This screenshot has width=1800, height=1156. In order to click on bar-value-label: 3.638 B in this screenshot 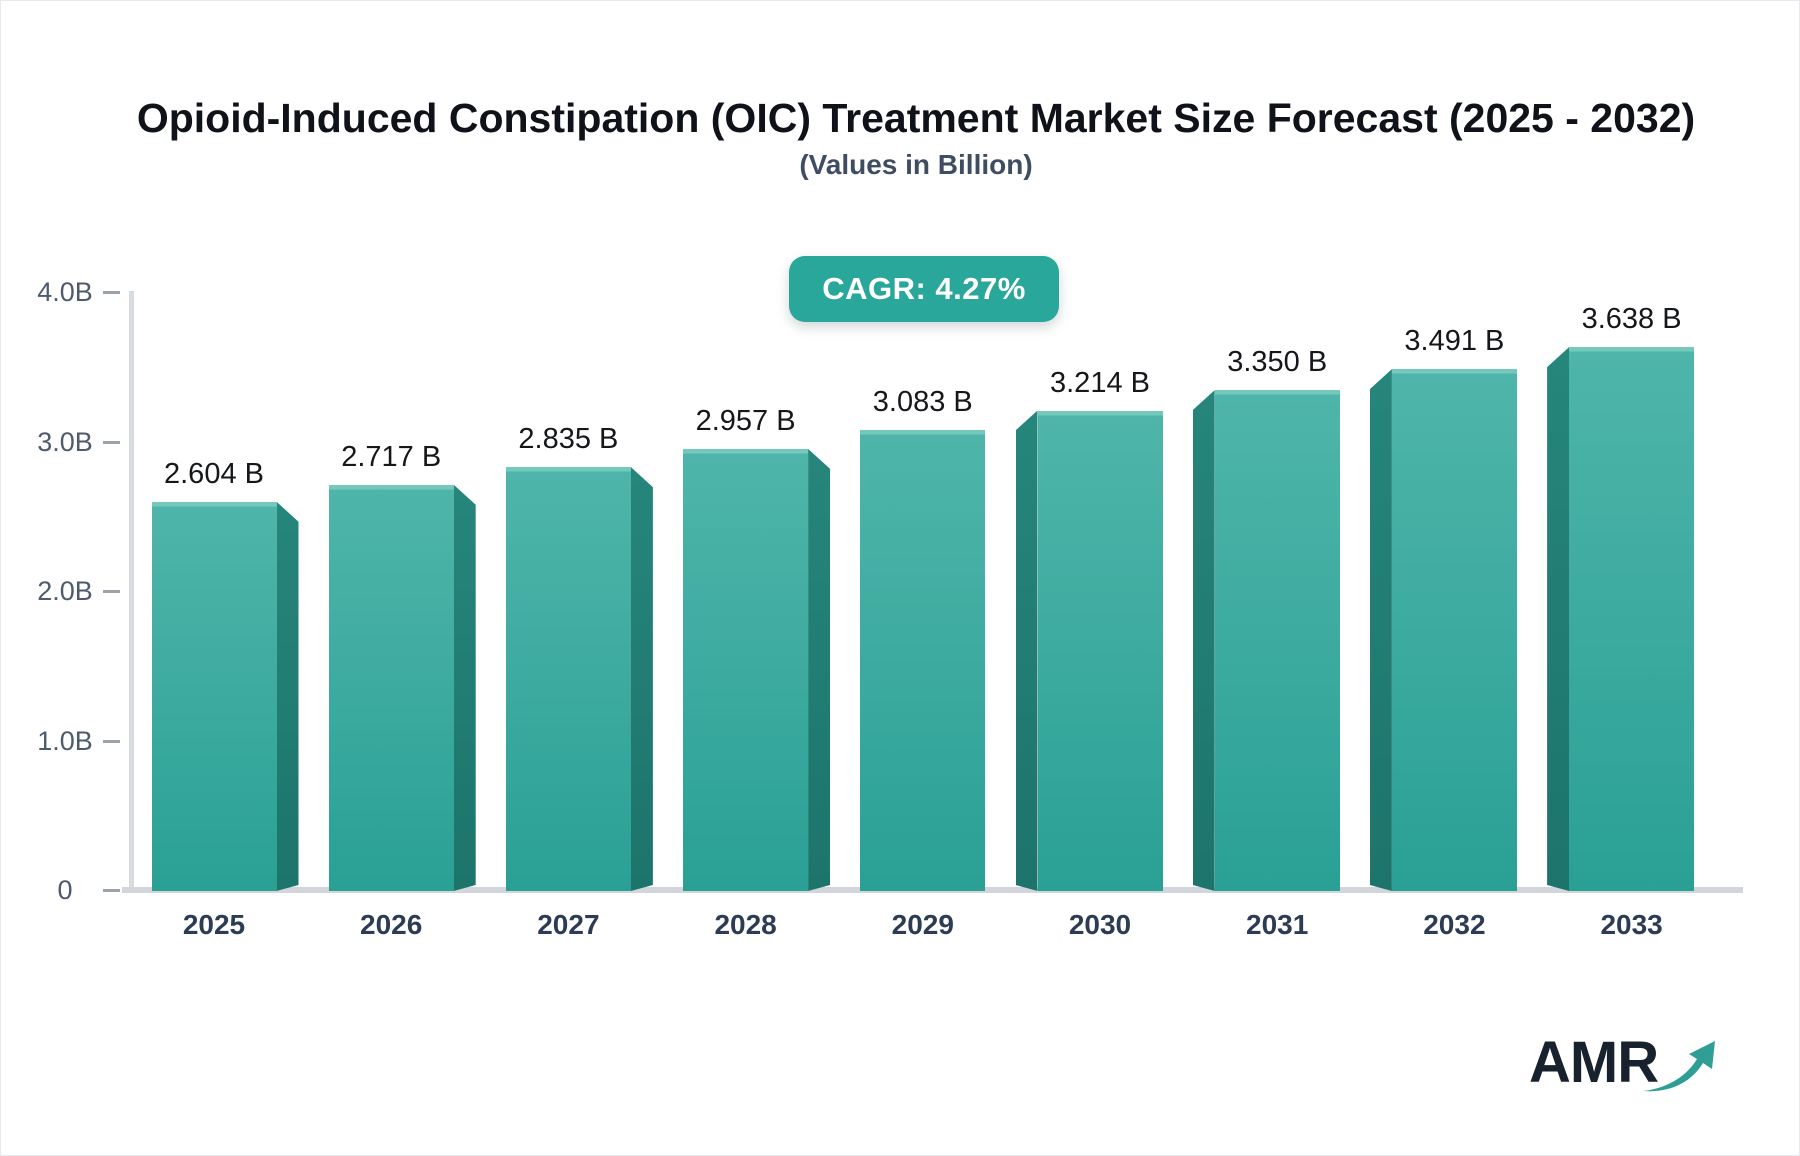, I will do `click(1631, 319)`.